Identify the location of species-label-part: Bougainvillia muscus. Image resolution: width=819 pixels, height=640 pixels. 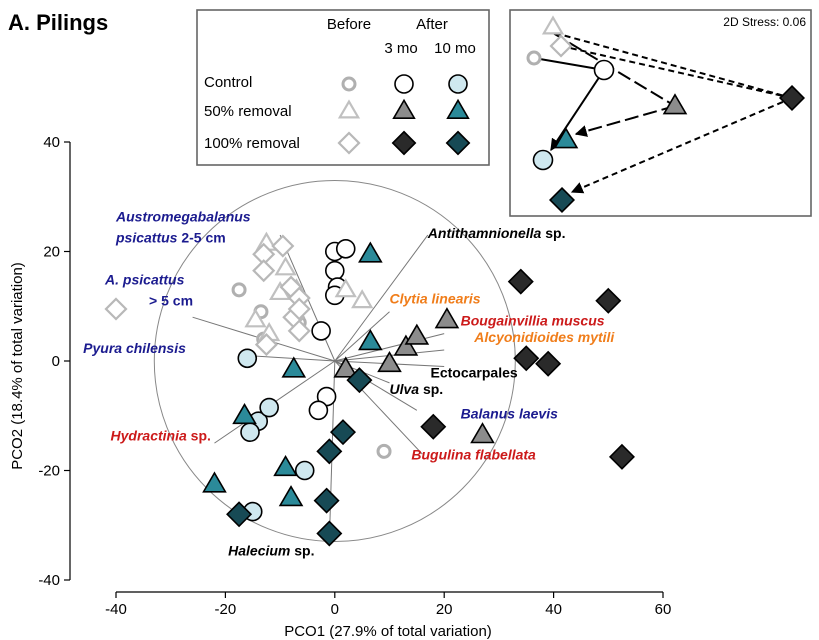
(533, 320).